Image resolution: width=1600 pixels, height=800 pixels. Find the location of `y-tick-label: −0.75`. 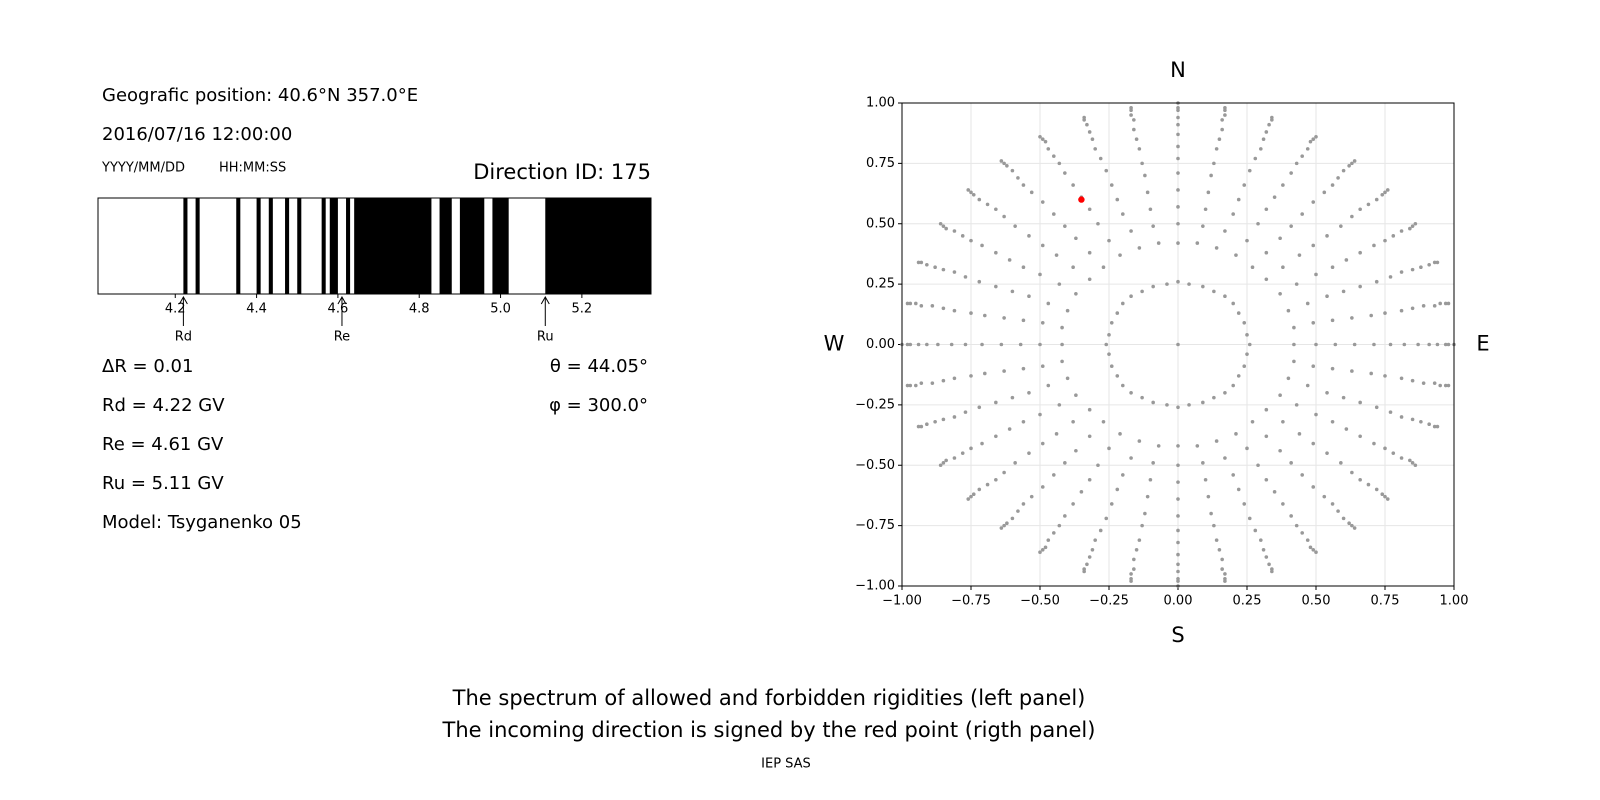

y-tick-label: −0.75 is located at coordinates (875, 525).